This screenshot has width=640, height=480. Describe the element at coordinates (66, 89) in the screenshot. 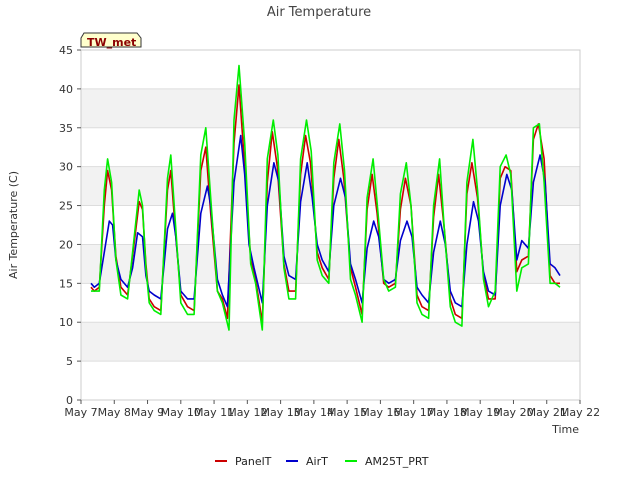

I see `y-tick-label: 40` at that location.